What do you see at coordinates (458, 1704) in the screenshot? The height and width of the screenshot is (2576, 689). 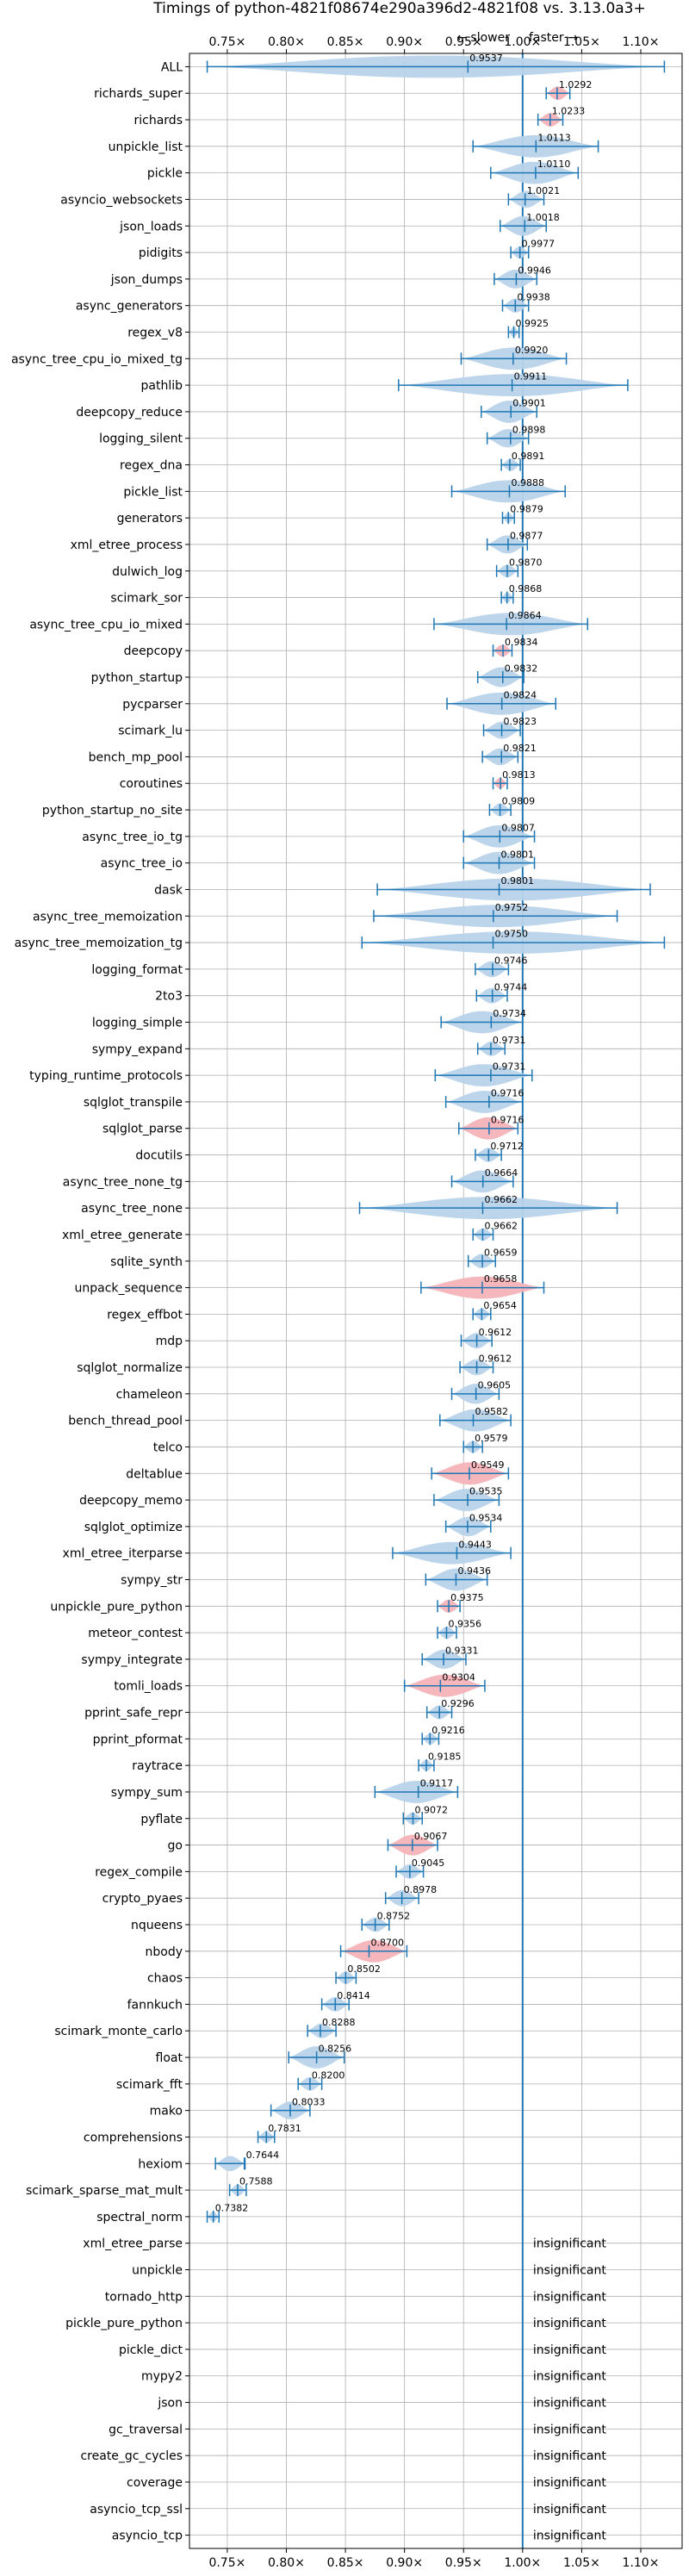 I see `value-label: 0.9296` at bounding box center [458, 1704].